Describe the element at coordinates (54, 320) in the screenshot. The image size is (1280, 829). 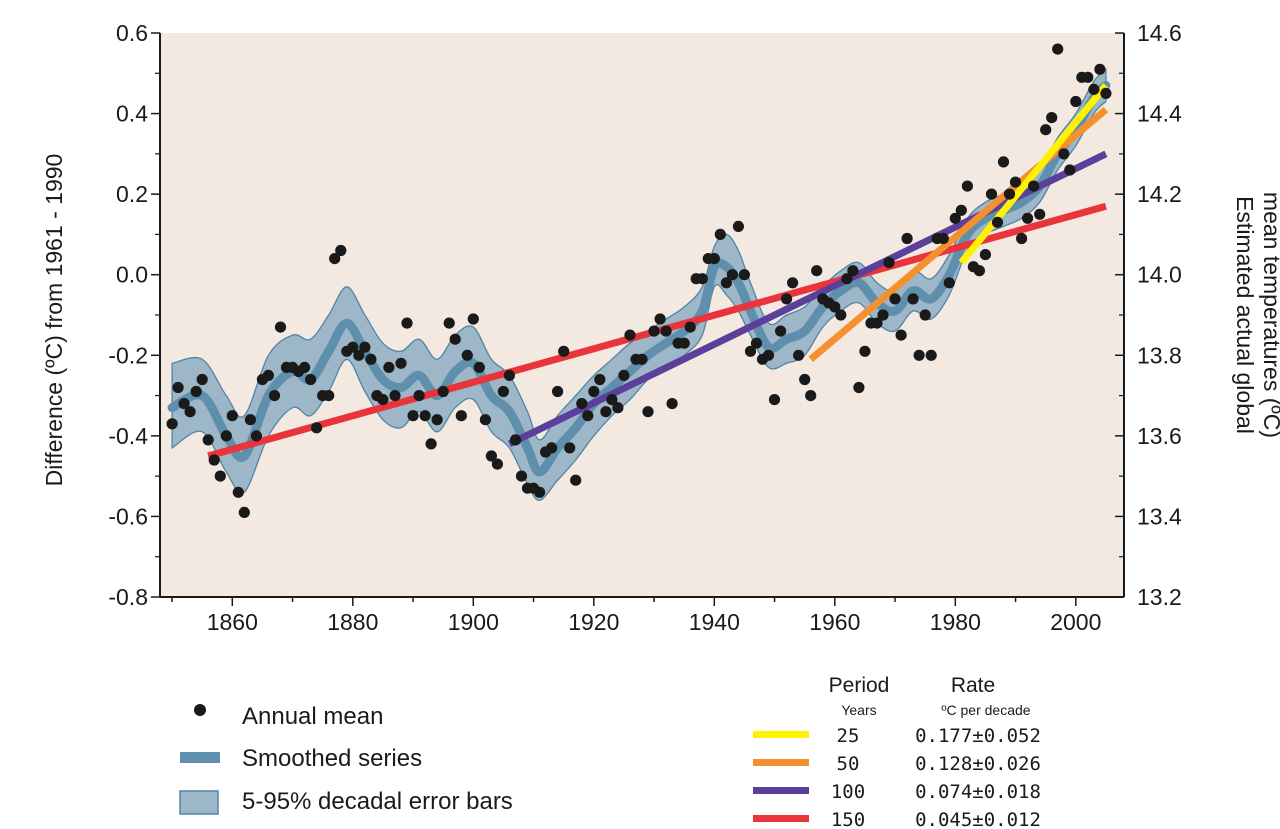
I see `y-axis-left-title: Difference (ºC) from 1961 - 1990` at that location.